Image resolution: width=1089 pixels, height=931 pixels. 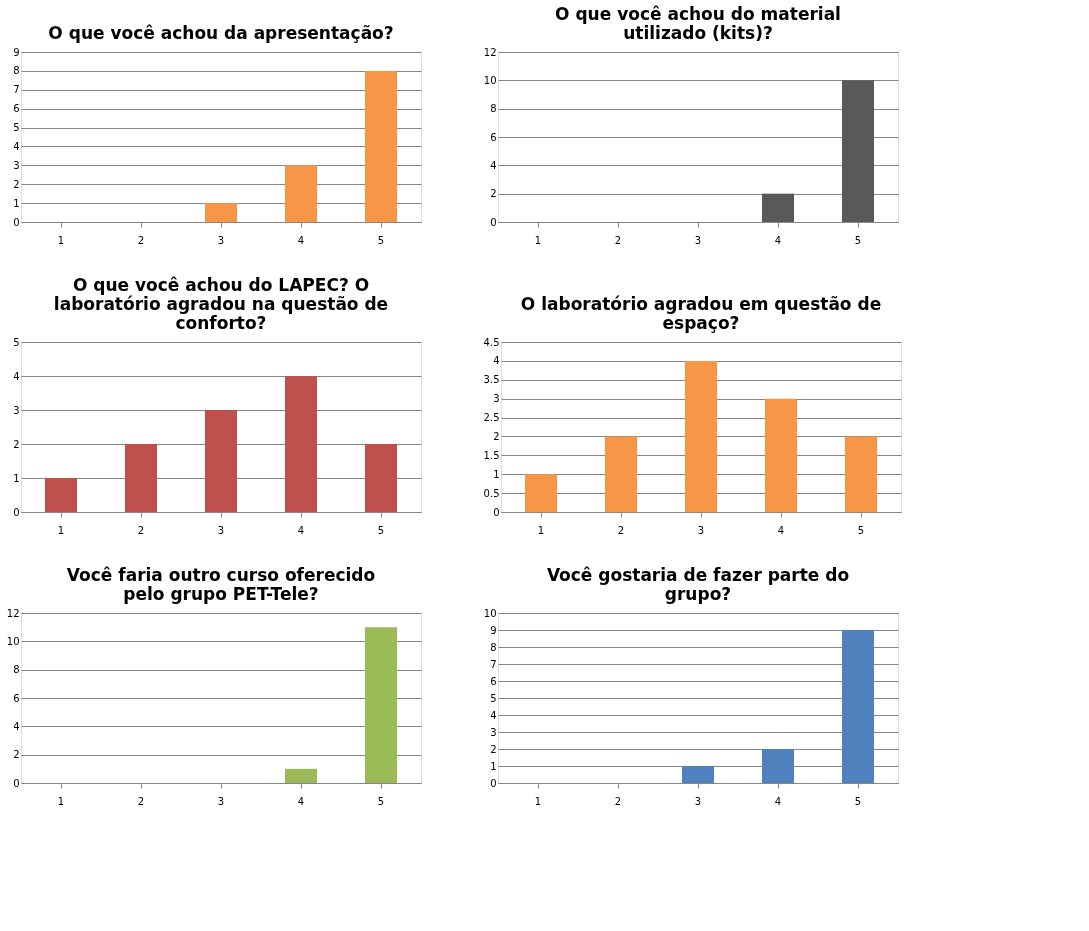 What do you see at coordinates (491, 418) in the screenshot?
I see `y-tick-label: 2.5` at bounding box center [491, 418].